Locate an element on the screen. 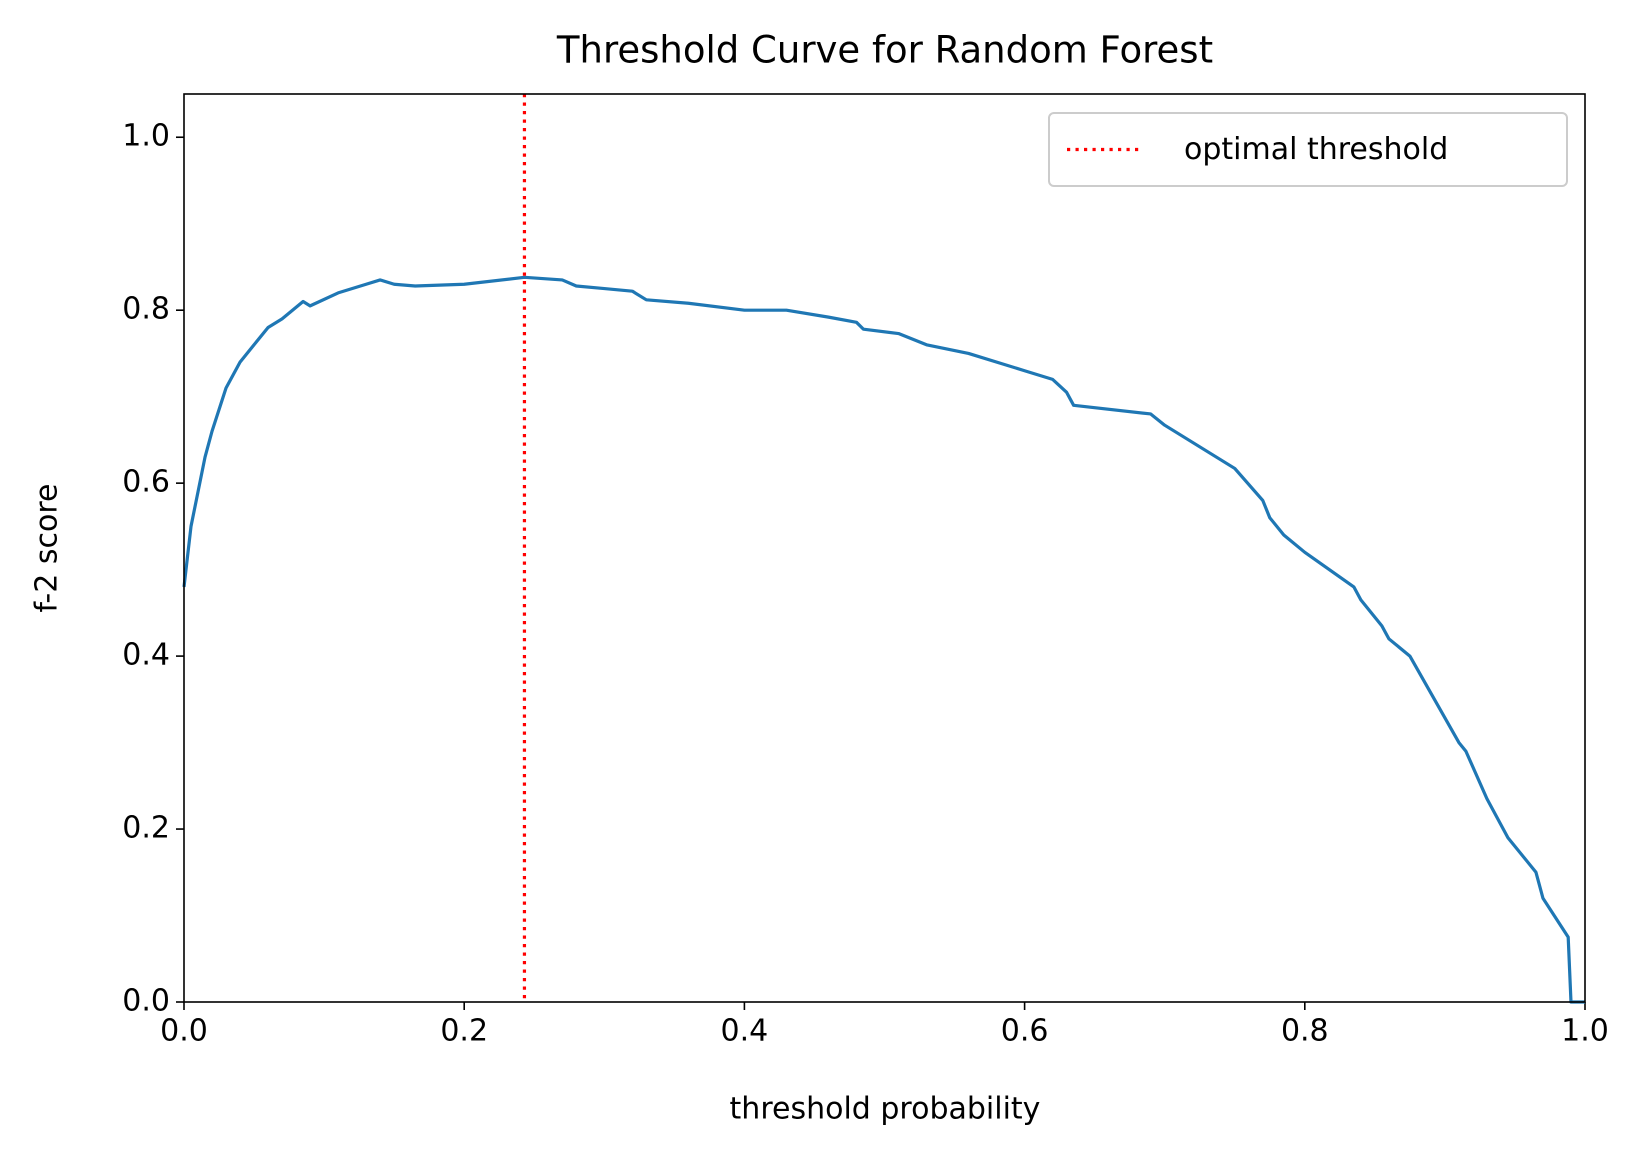 This screenshot has width=1640, height=1154. y-tick-label: 0.0 is located at coordinates (146, 1001).